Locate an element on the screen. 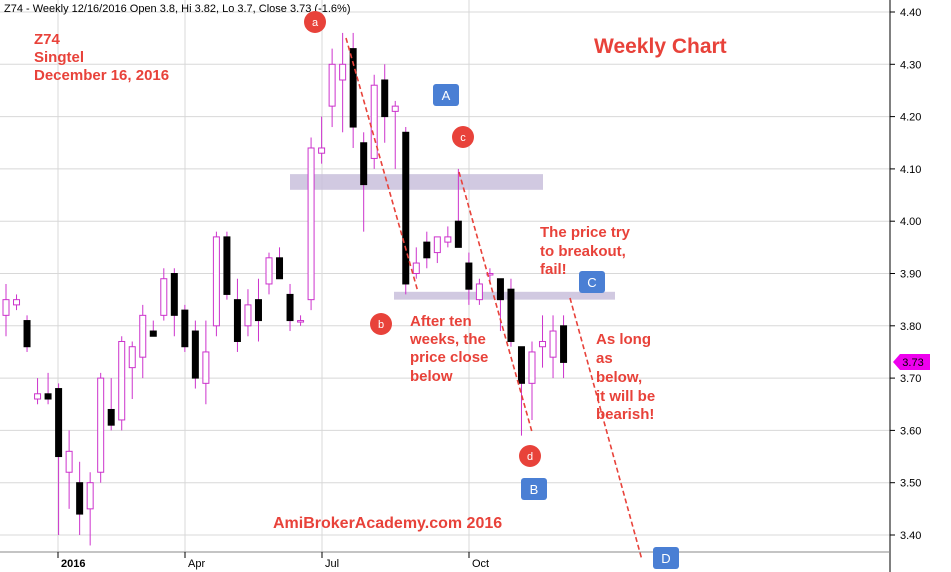  y-tick-label: 4.30 is located at coordinates (910, 65).